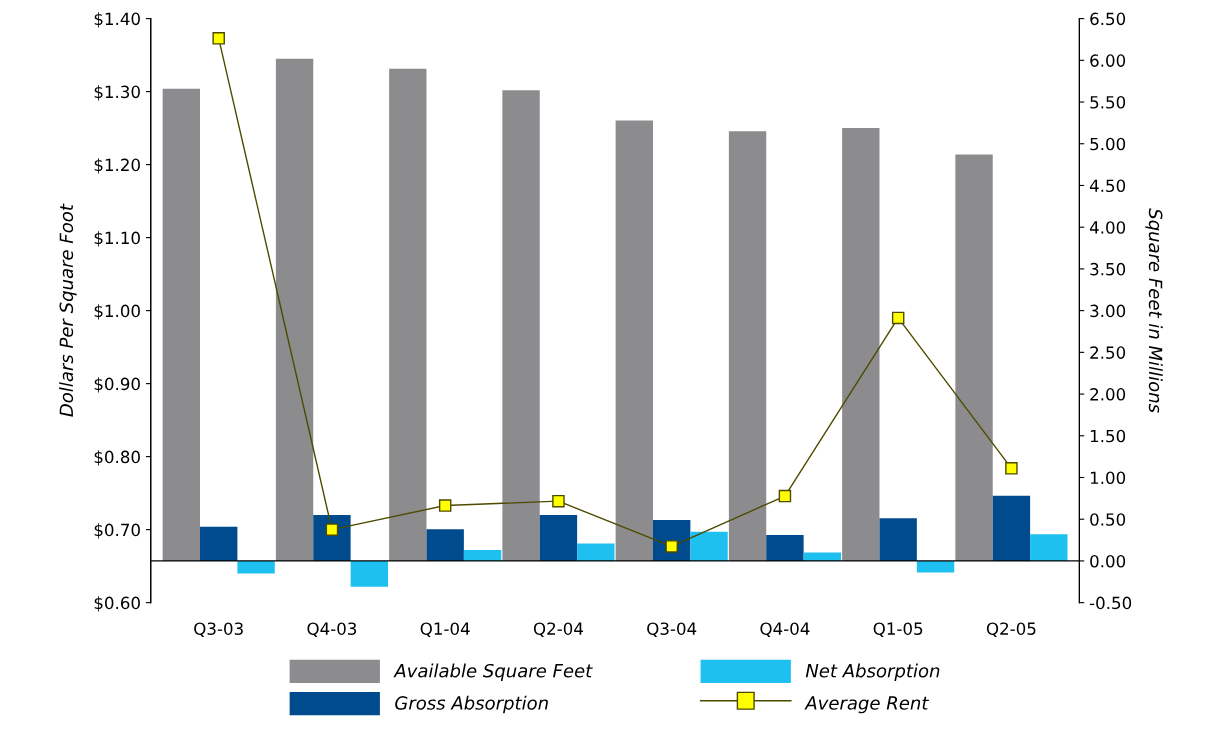 The height and width of the screenshot is (744, 1206). I want to click on y2-tick-label: 4.00, so click(1107, 227).